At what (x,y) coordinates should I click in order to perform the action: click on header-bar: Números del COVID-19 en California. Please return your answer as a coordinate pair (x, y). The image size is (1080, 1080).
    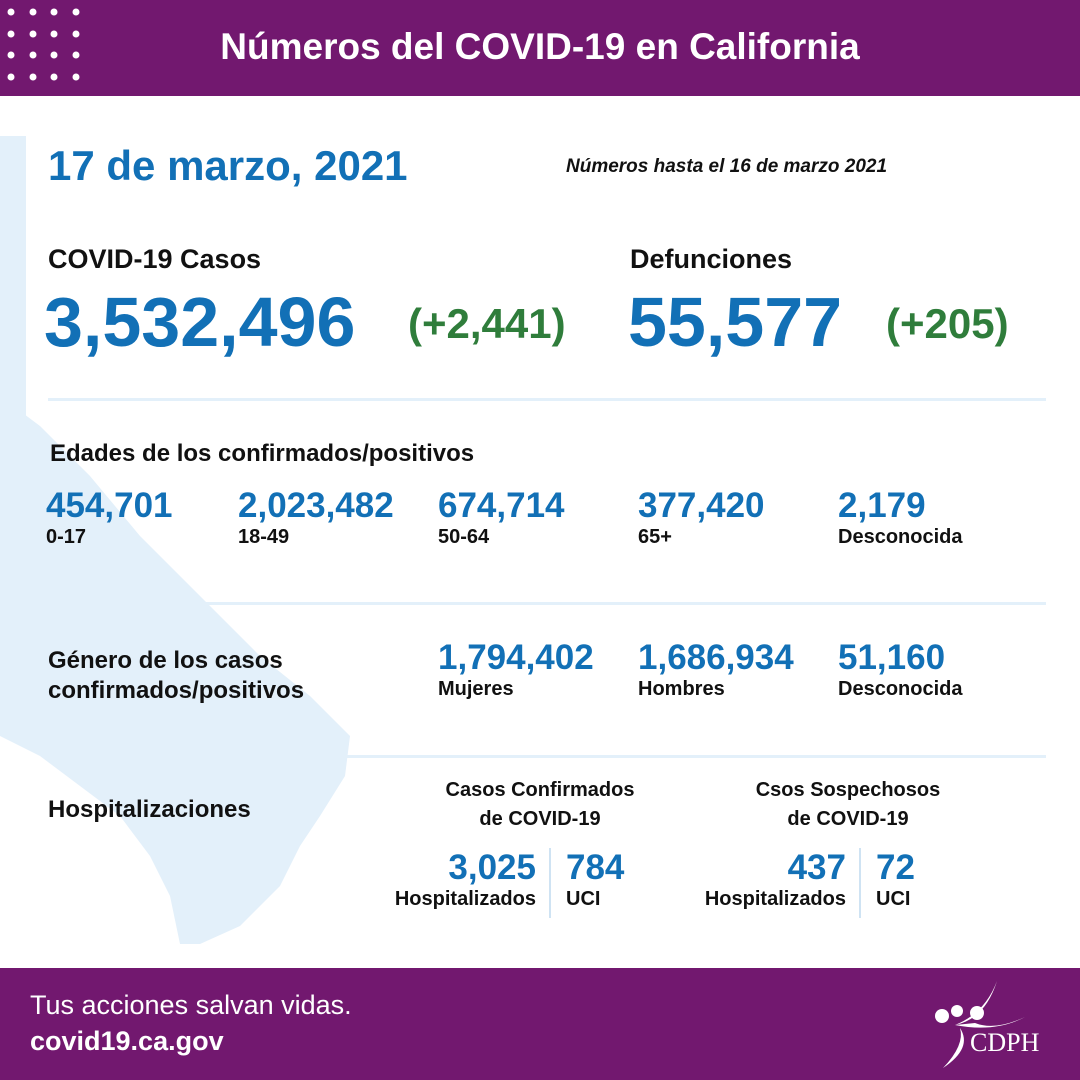
    Looking at the image, I should click on (540, 48).